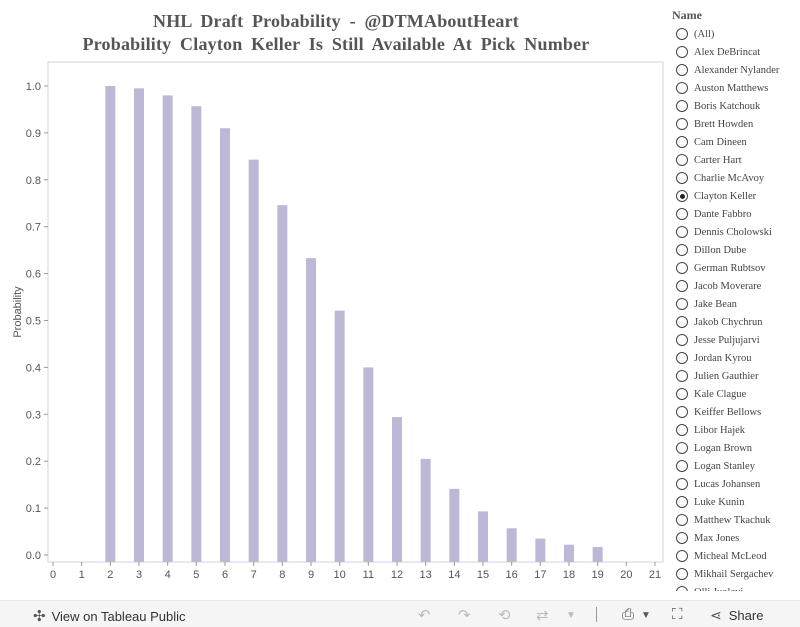  What do you see at coordinates (225, 575) in the screenshot?
I see `x-tick-label: 6` at bounding box center [225, 575].